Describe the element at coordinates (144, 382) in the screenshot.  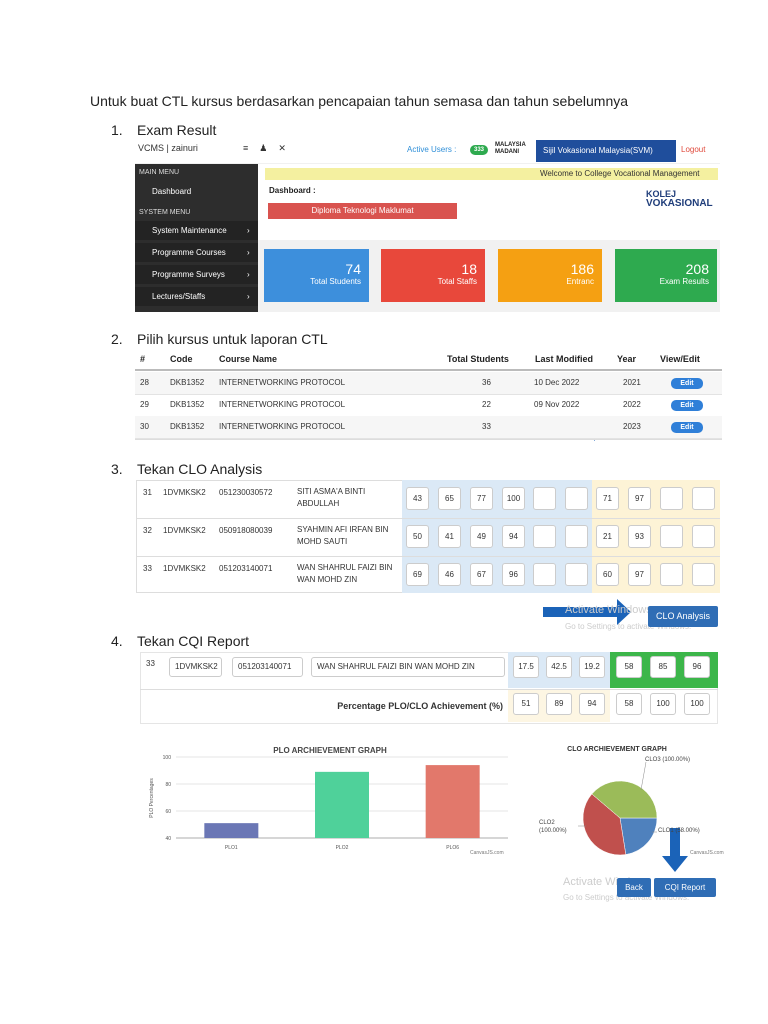
I see `cell: 28` at that location.